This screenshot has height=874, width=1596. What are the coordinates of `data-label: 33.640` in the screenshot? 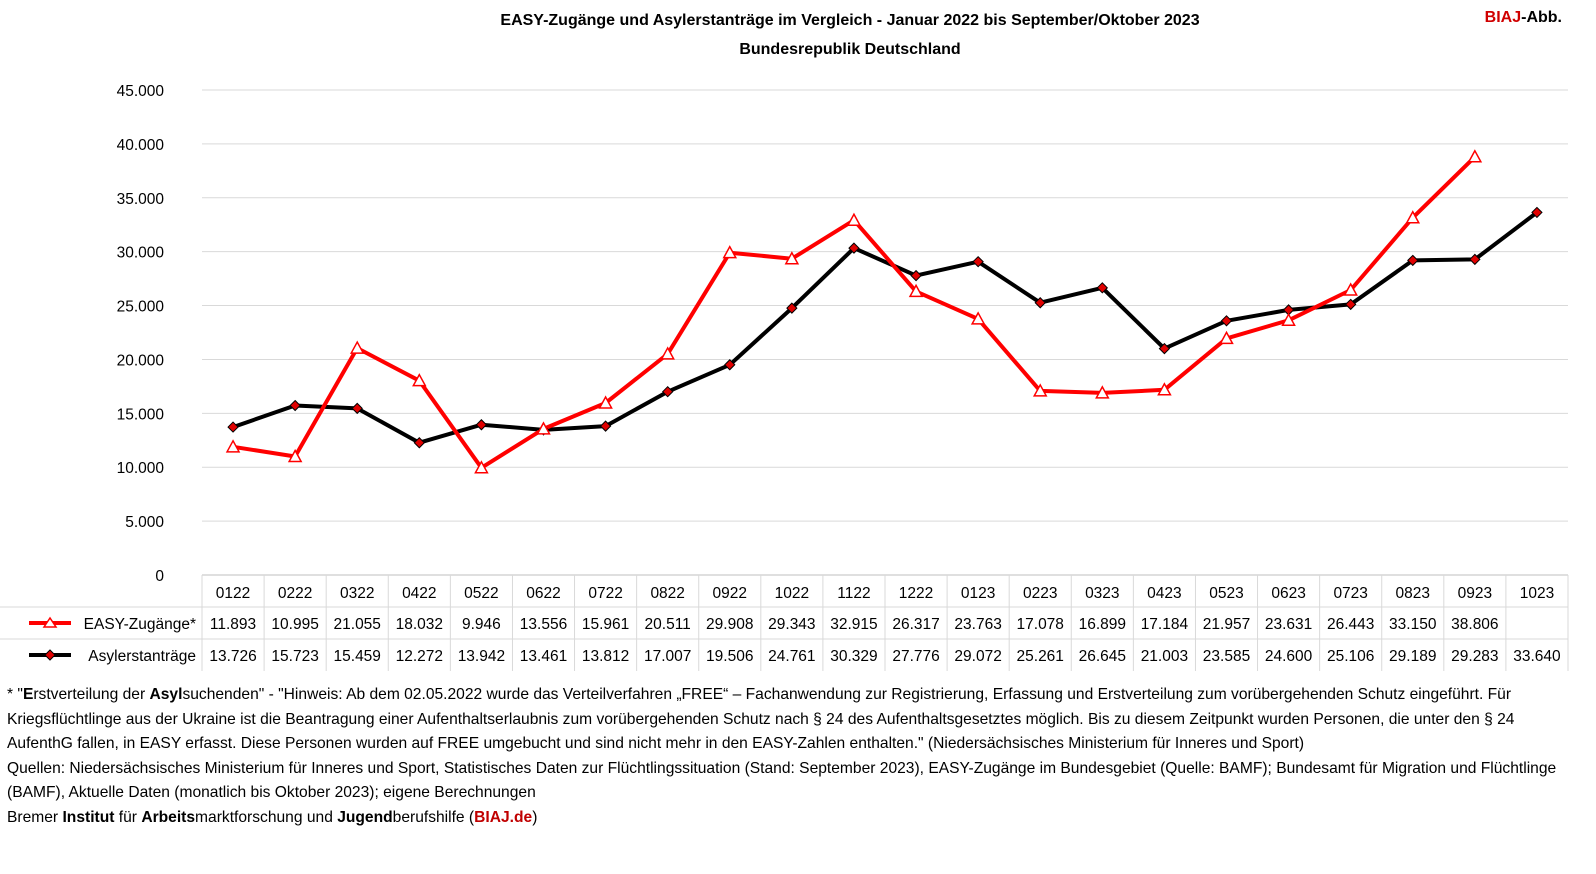 It's located at (1537, 656).